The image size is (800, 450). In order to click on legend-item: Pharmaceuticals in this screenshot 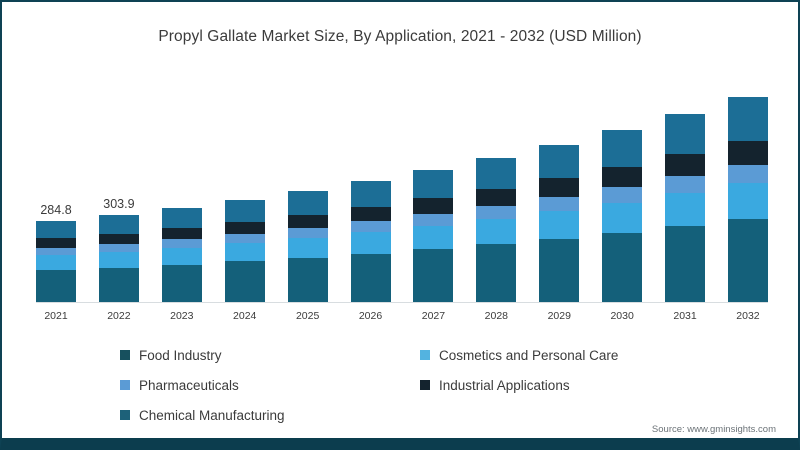, I will do `click(270, 385)`.